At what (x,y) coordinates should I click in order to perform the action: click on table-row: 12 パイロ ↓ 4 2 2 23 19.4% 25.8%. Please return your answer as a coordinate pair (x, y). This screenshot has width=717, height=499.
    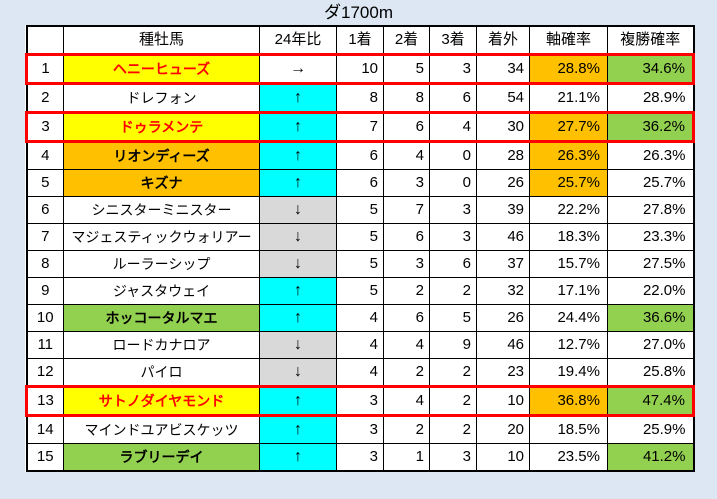
    Looking at the image, I should click on (360, 372).